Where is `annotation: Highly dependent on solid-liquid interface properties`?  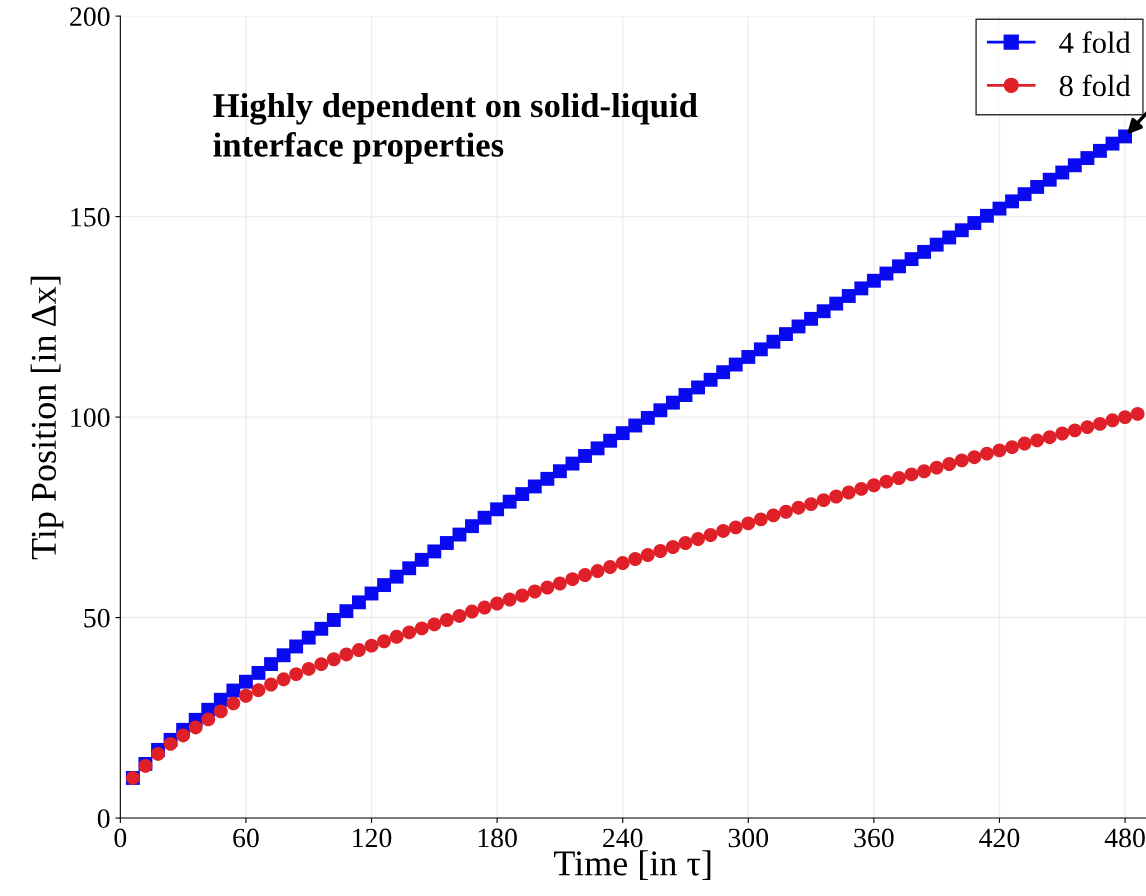
annotation: Highly dependent on solid-liquid interface properties is located at coordinates (455, 128).